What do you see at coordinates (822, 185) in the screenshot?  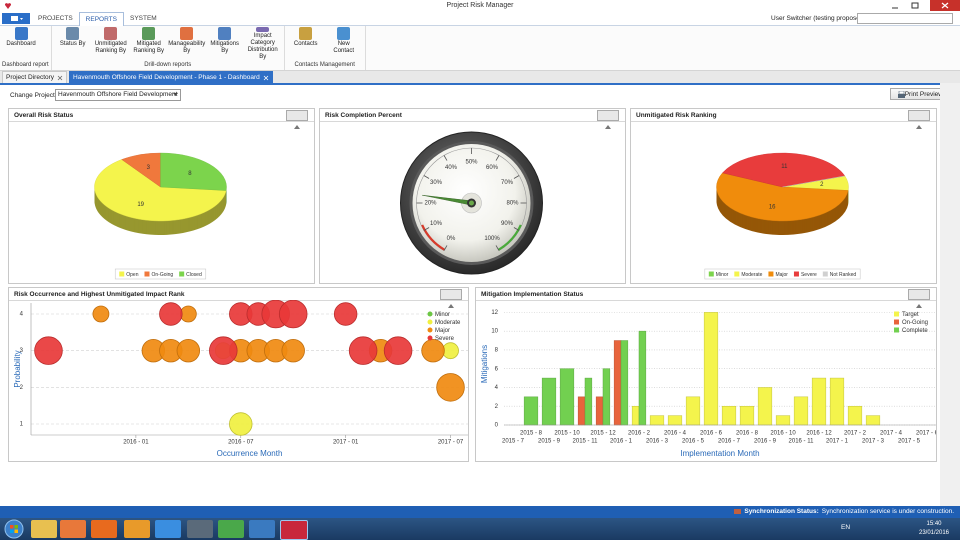 I see `slice-label: 2` at bounding box center [822, 185].